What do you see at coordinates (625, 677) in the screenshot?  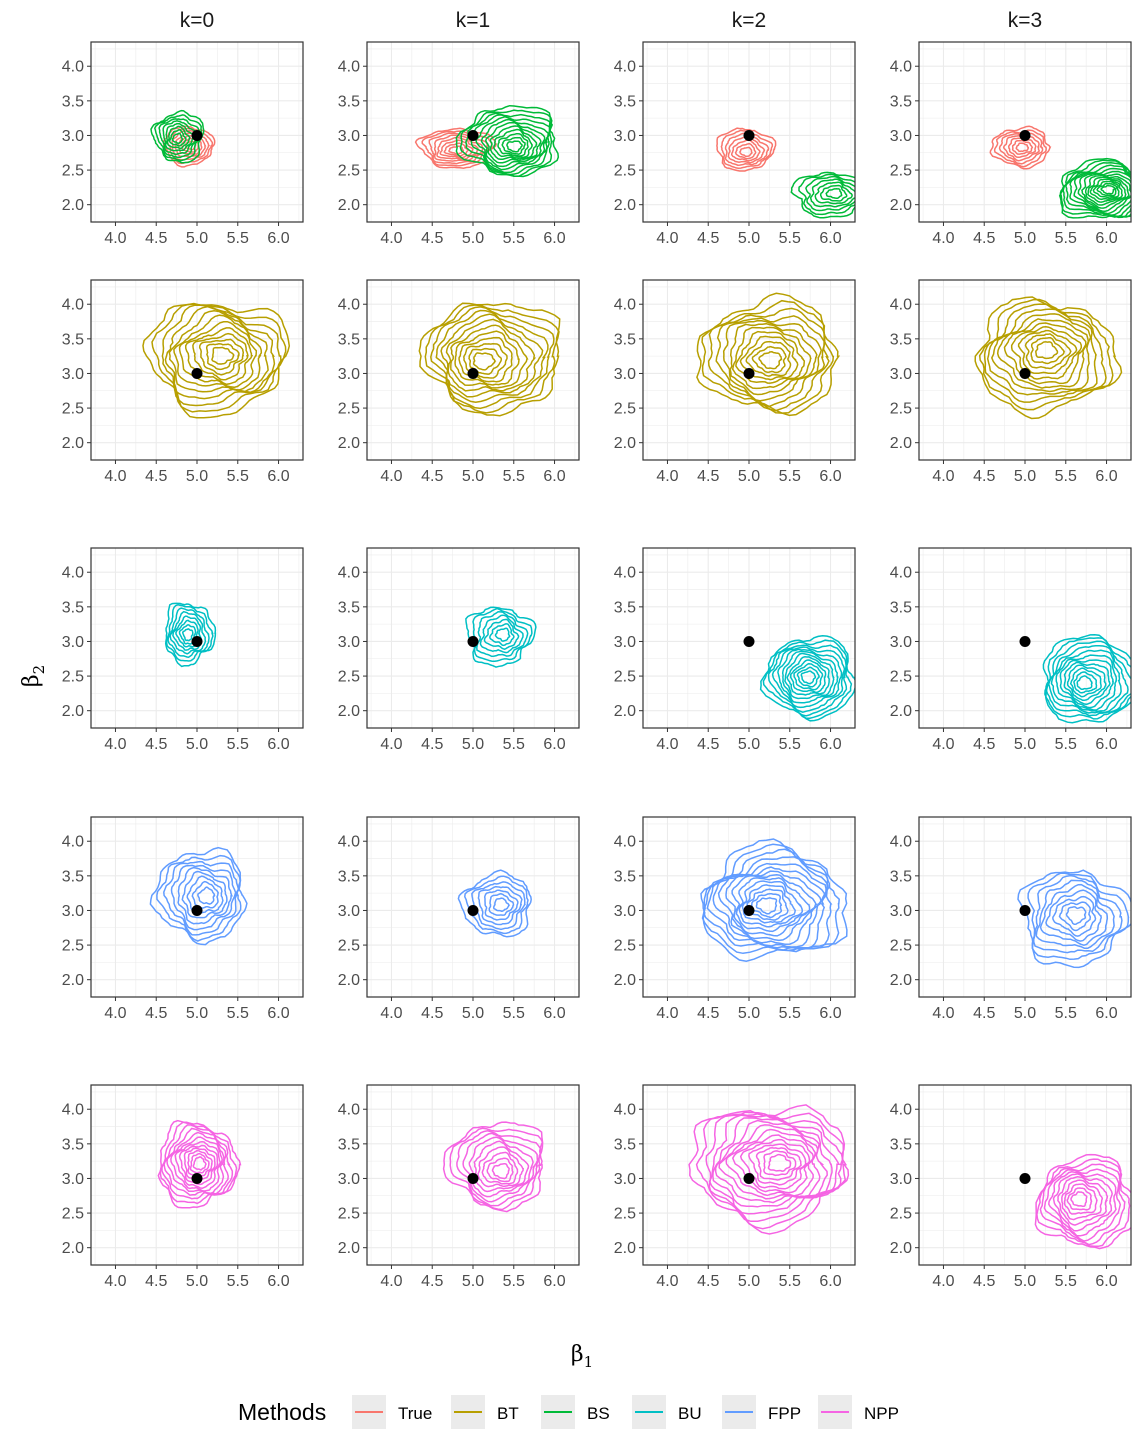 I see `y-tick-label: 2.5` at bounding box center [625, 677].